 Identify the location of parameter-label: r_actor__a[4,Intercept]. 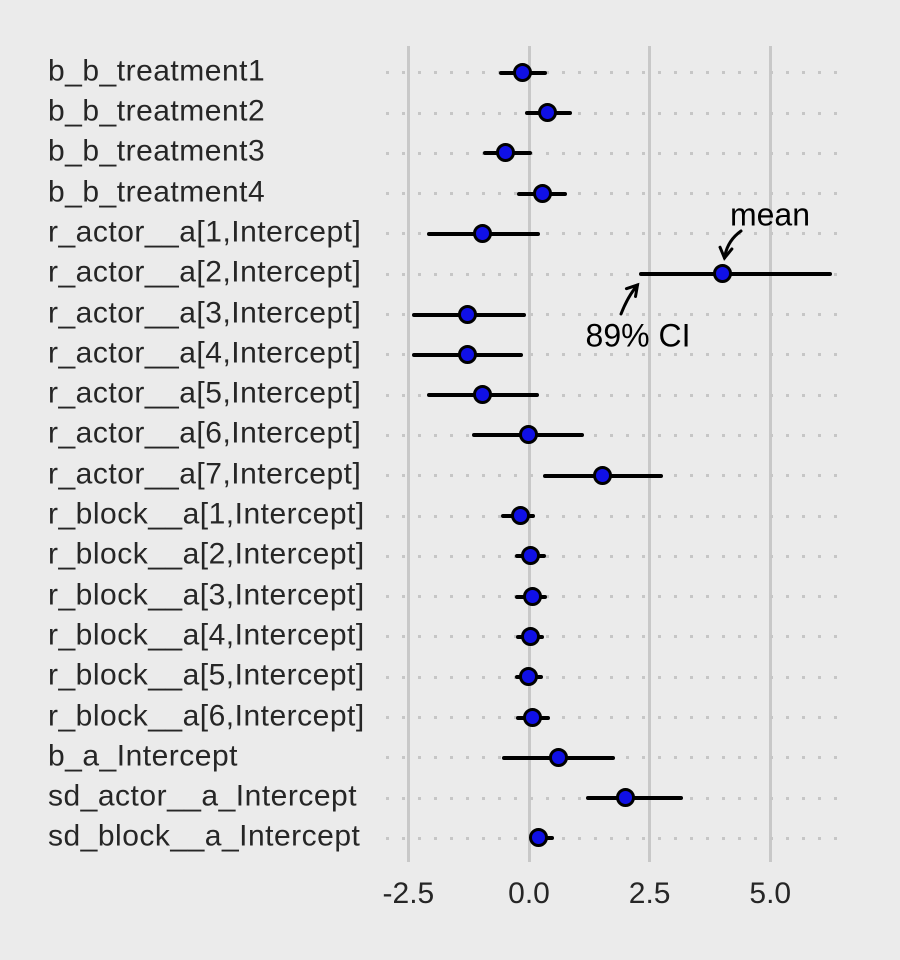
(205, 353).